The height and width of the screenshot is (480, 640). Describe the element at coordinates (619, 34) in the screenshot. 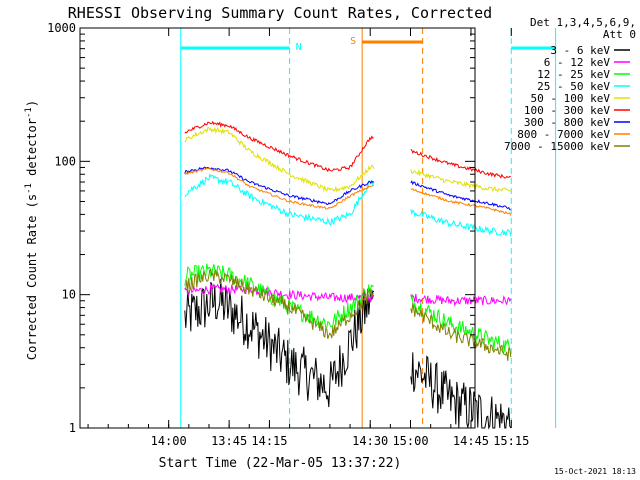

I see `legend-header-attenuator: Att 0` at that location.